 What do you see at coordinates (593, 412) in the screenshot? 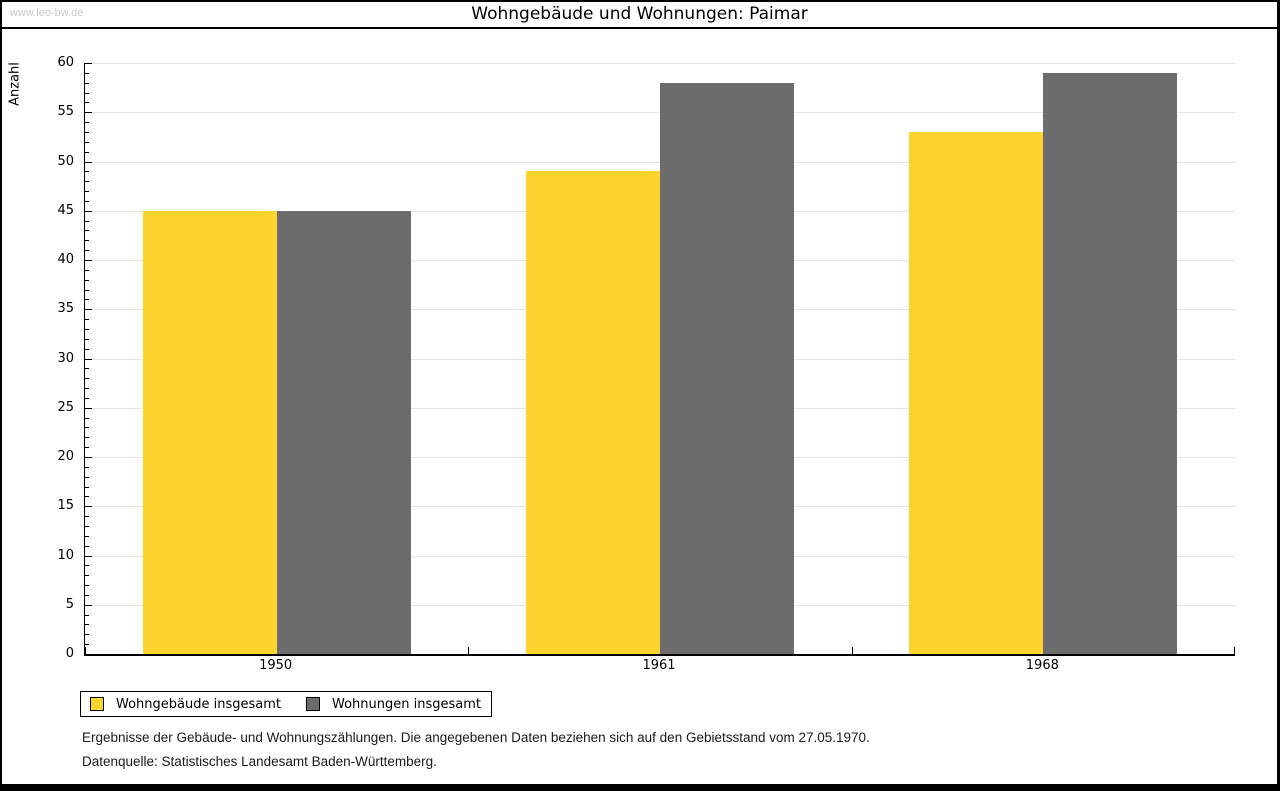
I see `bar-1961-wohngebaeude` at bounding box center [593, 412].